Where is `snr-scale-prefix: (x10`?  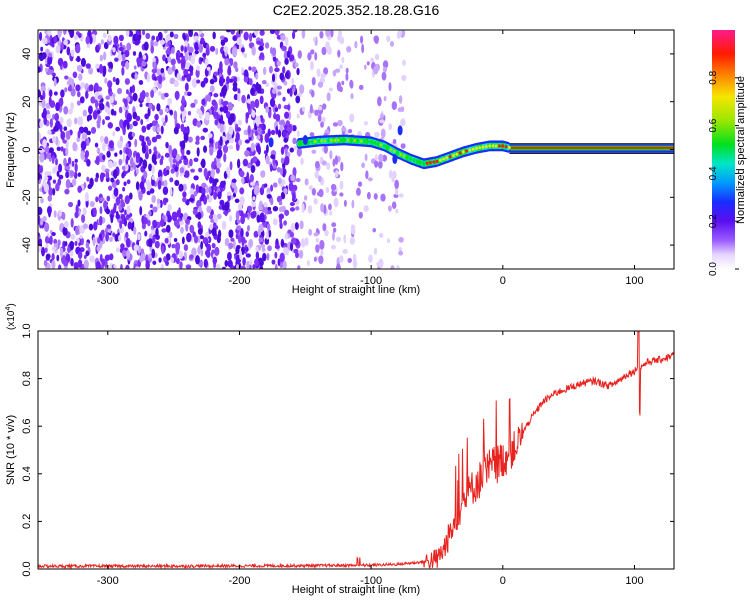 snr-scale-prefix: (x10 is located at coordinates (11, 320).